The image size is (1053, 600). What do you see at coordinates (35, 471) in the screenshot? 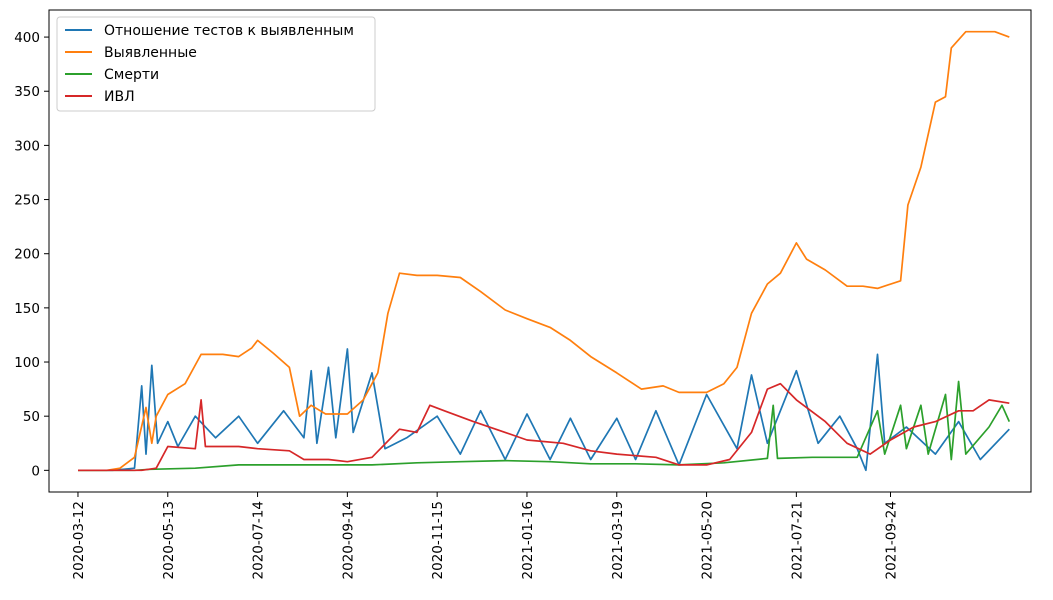
I see `y-tick-label: 0` at bounding box center [35, 471].